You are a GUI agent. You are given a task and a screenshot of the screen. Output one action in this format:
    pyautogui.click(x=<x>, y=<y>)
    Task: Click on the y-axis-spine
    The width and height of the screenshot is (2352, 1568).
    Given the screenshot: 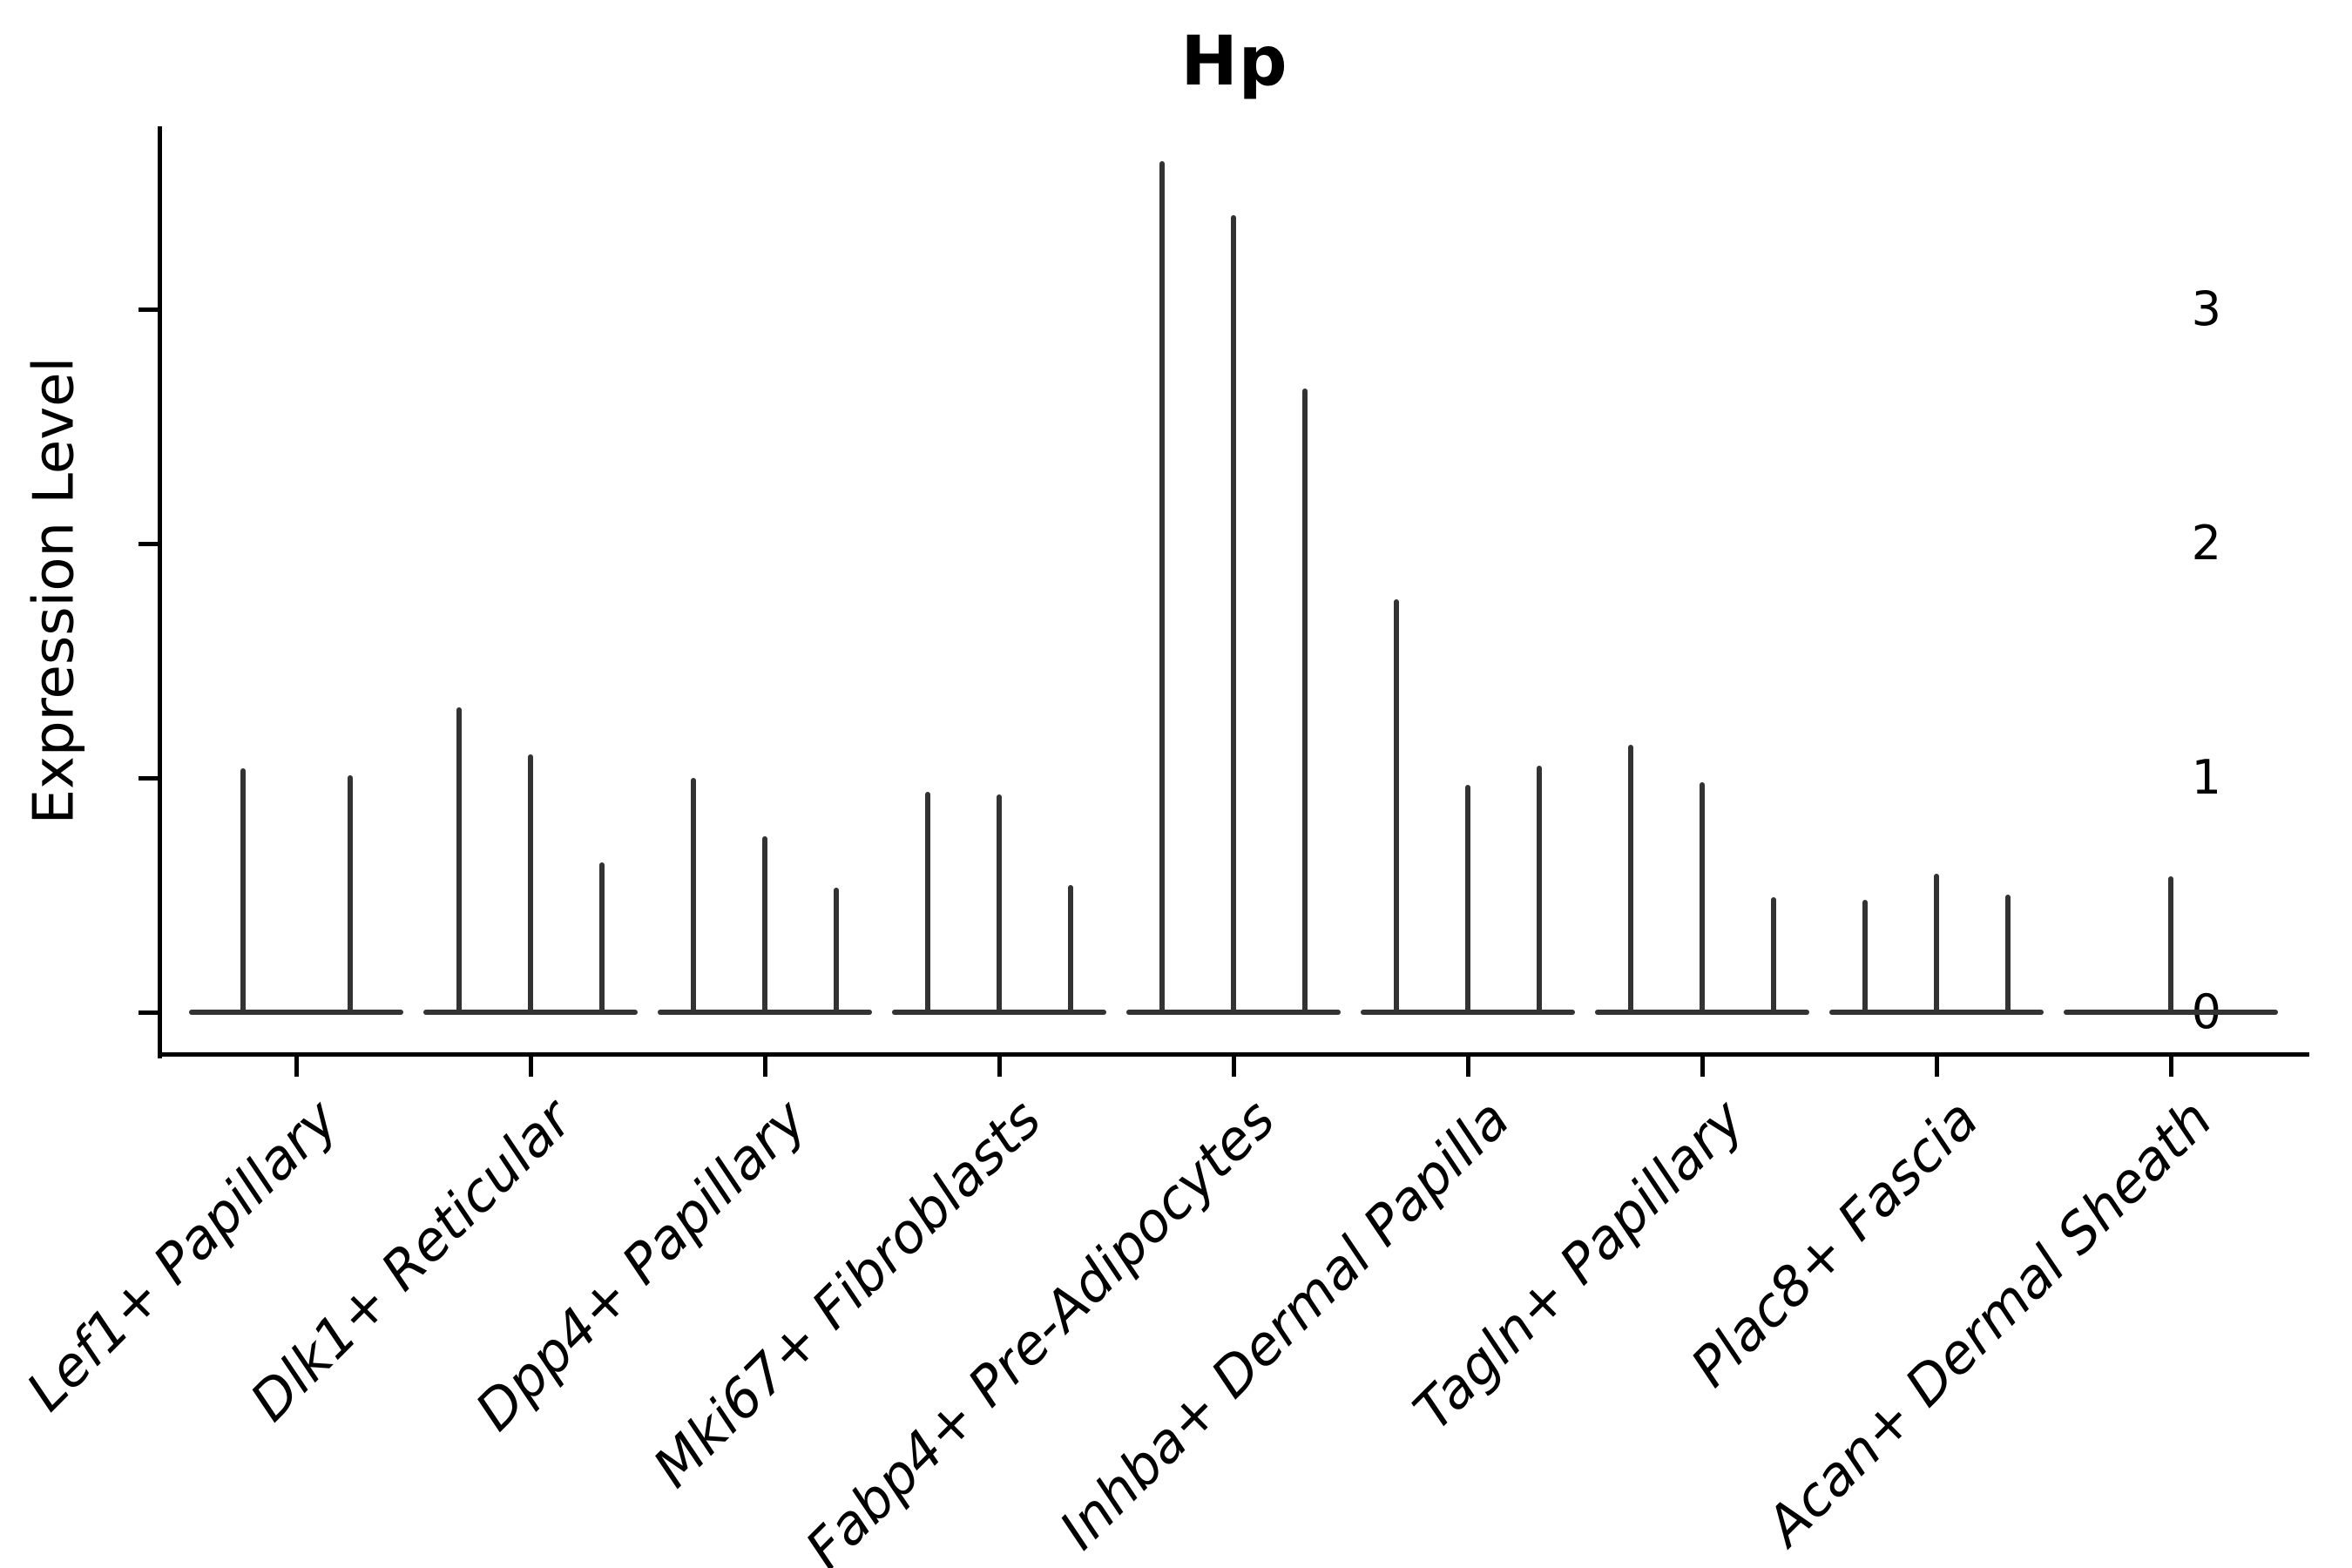 What is the action you would take?
    pyautogui.click(x=160, y=592)
    